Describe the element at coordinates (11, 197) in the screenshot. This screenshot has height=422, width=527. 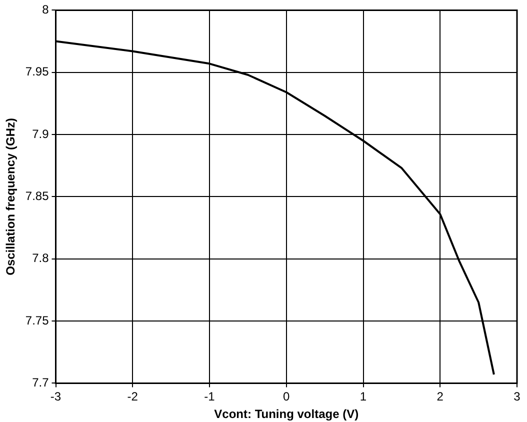
I see `y-axis-title: Oscillation frequency (GHz)` at that location.